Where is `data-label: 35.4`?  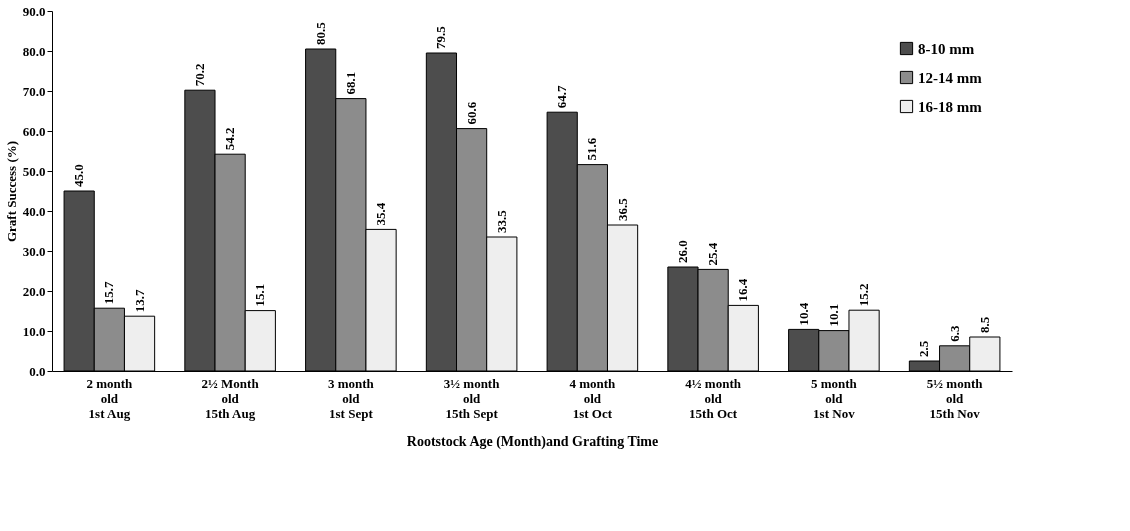 data-label: 35.4 is located at coordinates (381, 214).